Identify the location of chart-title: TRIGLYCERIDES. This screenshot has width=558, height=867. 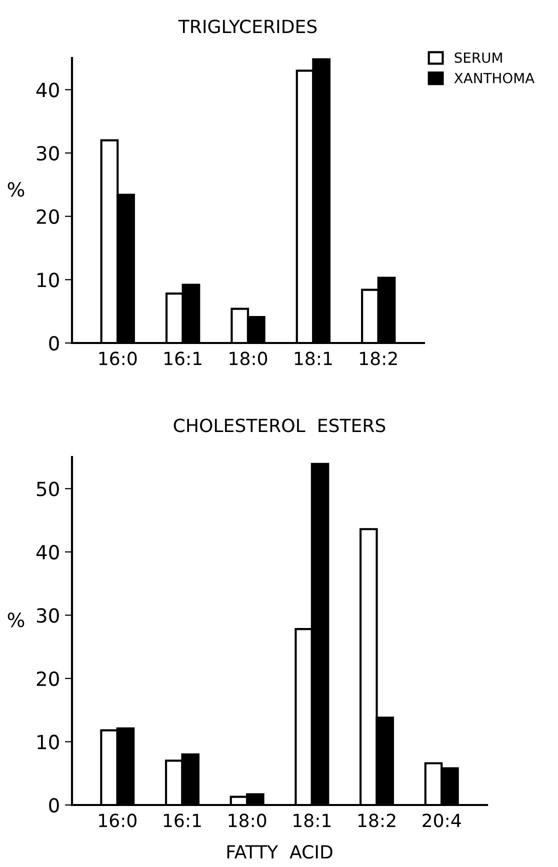
(247, 27).